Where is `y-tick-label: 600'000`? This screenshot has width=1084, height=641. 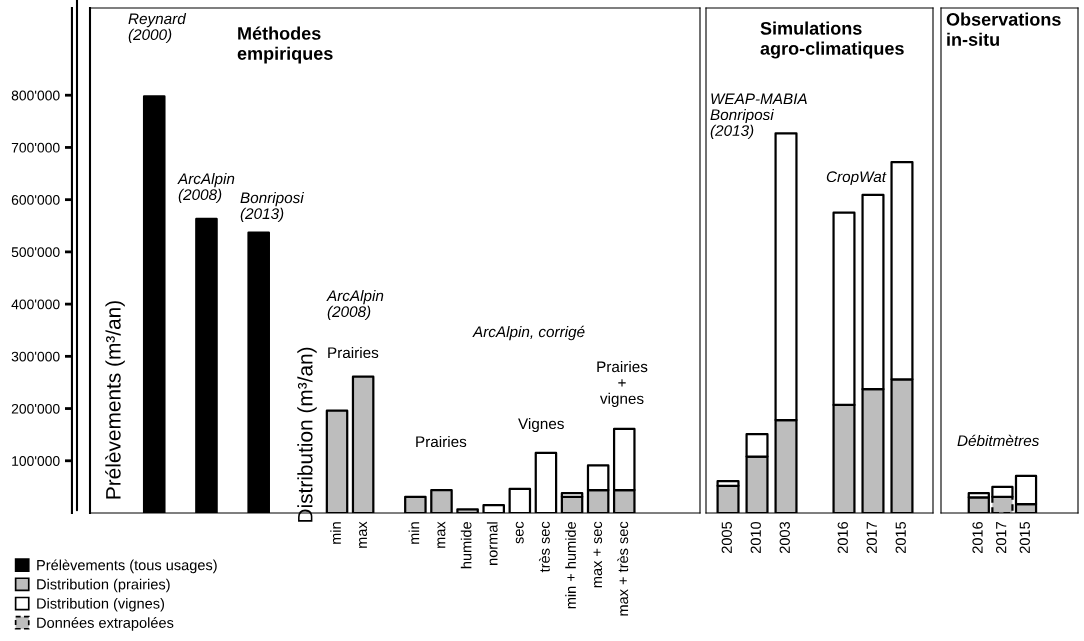 y-tick-label: 600'000 is located at coordinates (35, 199).